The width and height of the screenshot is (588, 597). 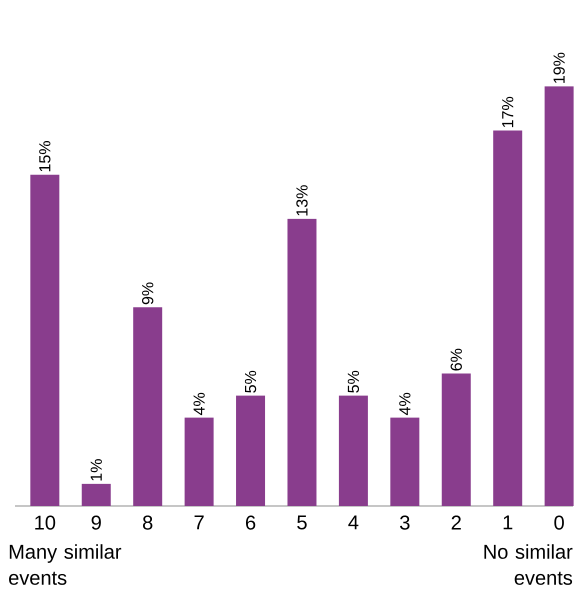 What do you see at coordinates (96, 469) in the screenshot?
I see `data-label: 1%` at bounding box center [96, 469].